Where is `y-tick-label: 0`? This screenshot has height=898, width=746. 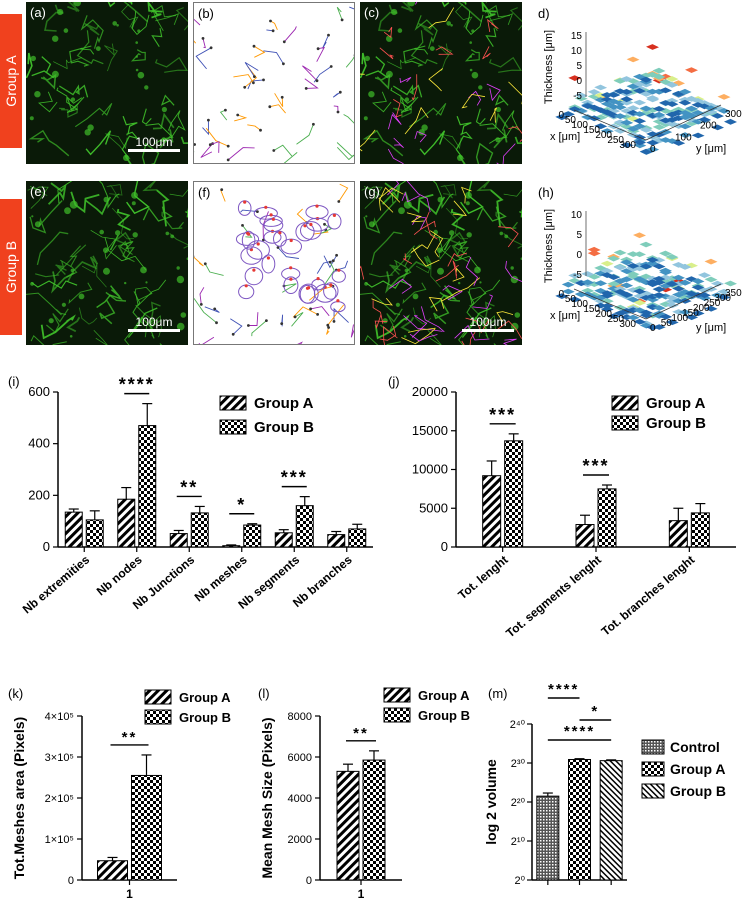
y-tick-label: 0 is located at coordinates (71, 881).